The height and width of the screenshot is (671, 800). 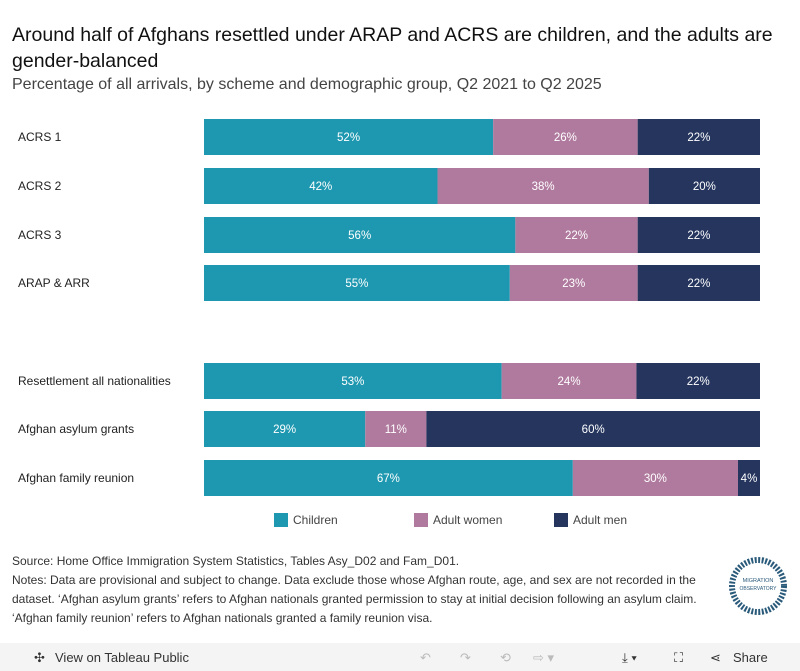 I want to click on share-icon: ⋖, so click(x=715, y=657).